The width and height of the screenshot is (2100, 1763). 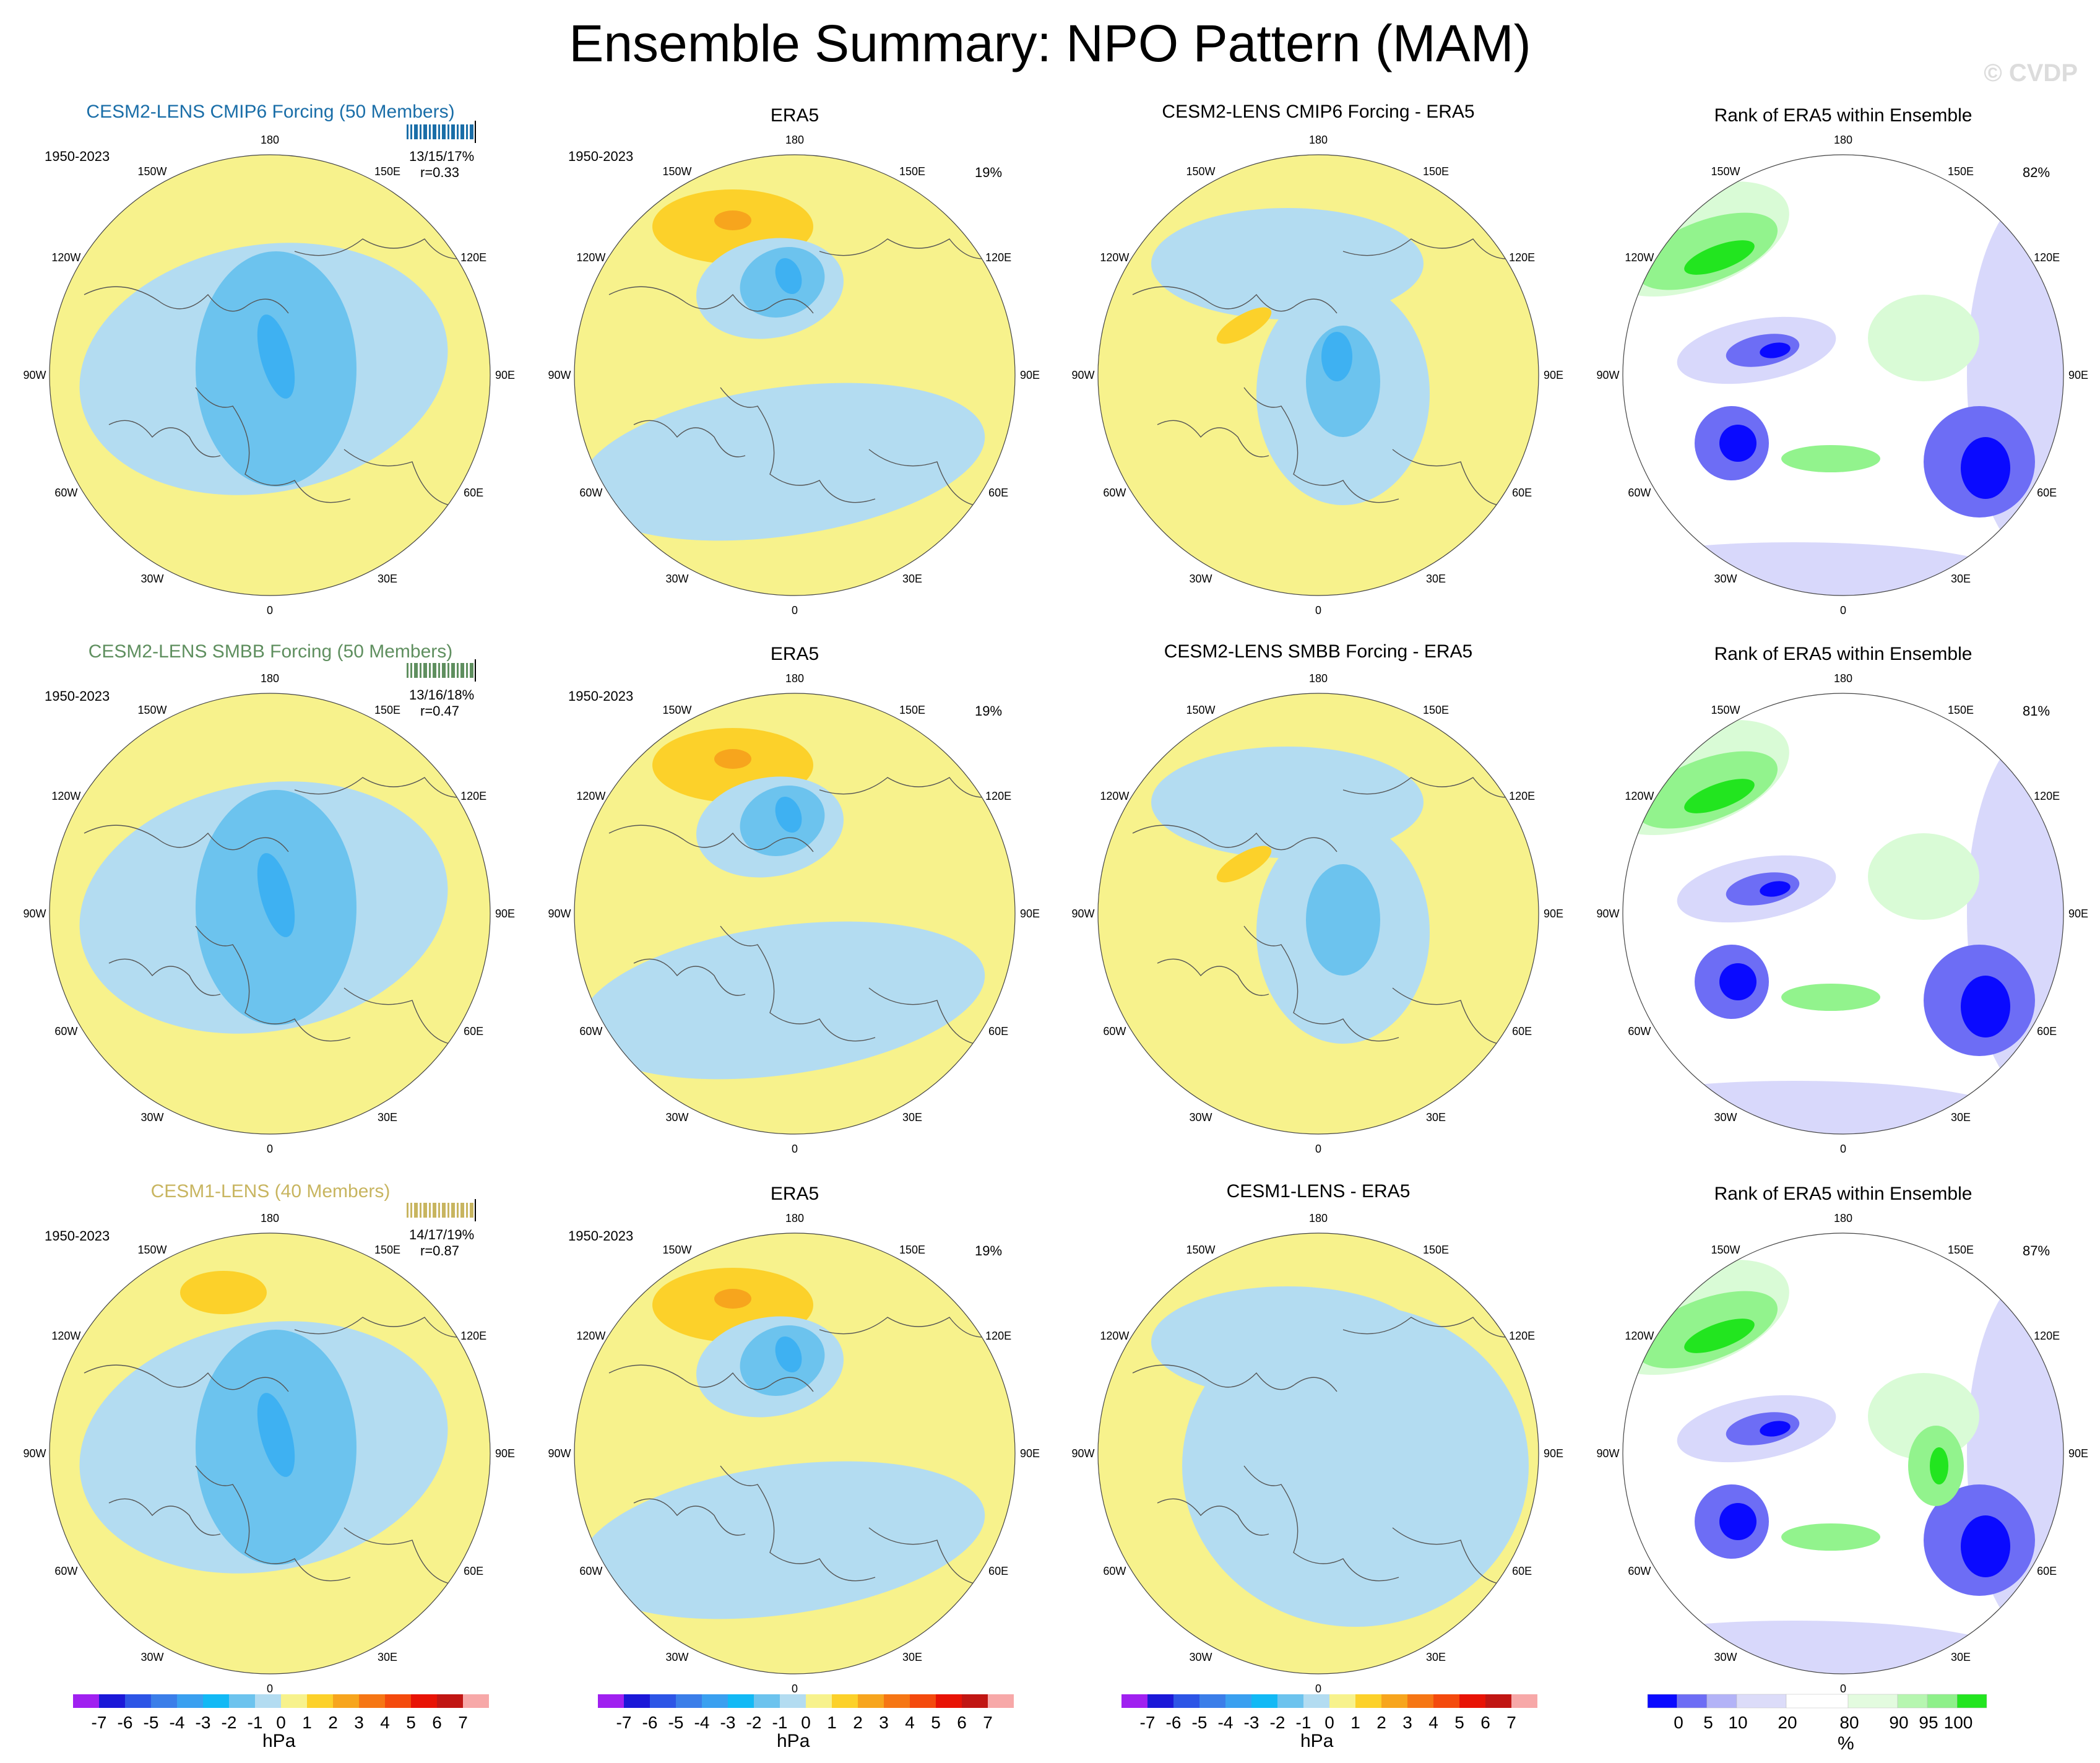 What do you see at coordinates (702, 1722) in the screenshot?
I see `colorbar-tick-label: -4` at bounding box center [702, 1722].